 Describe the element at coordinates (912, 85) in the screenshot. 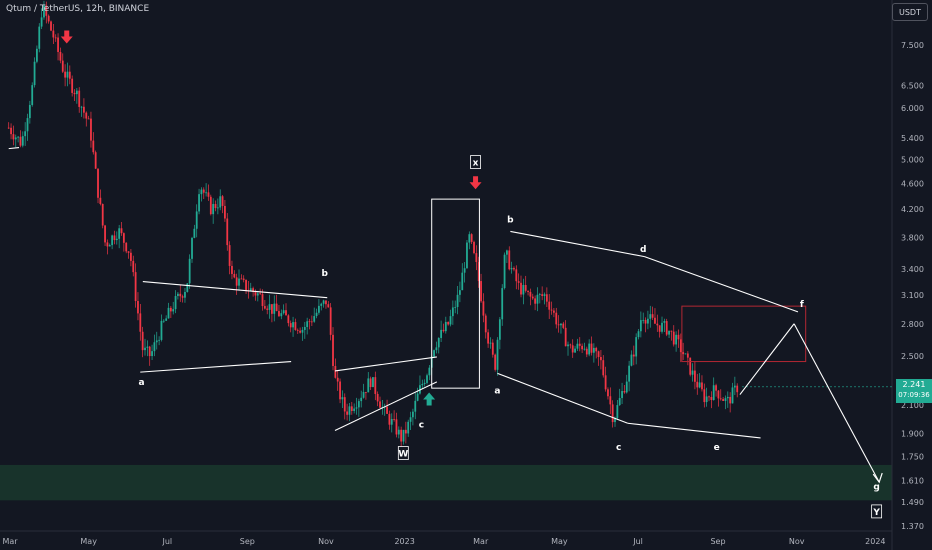

I see `y-tick-label: 6.500` at that location.